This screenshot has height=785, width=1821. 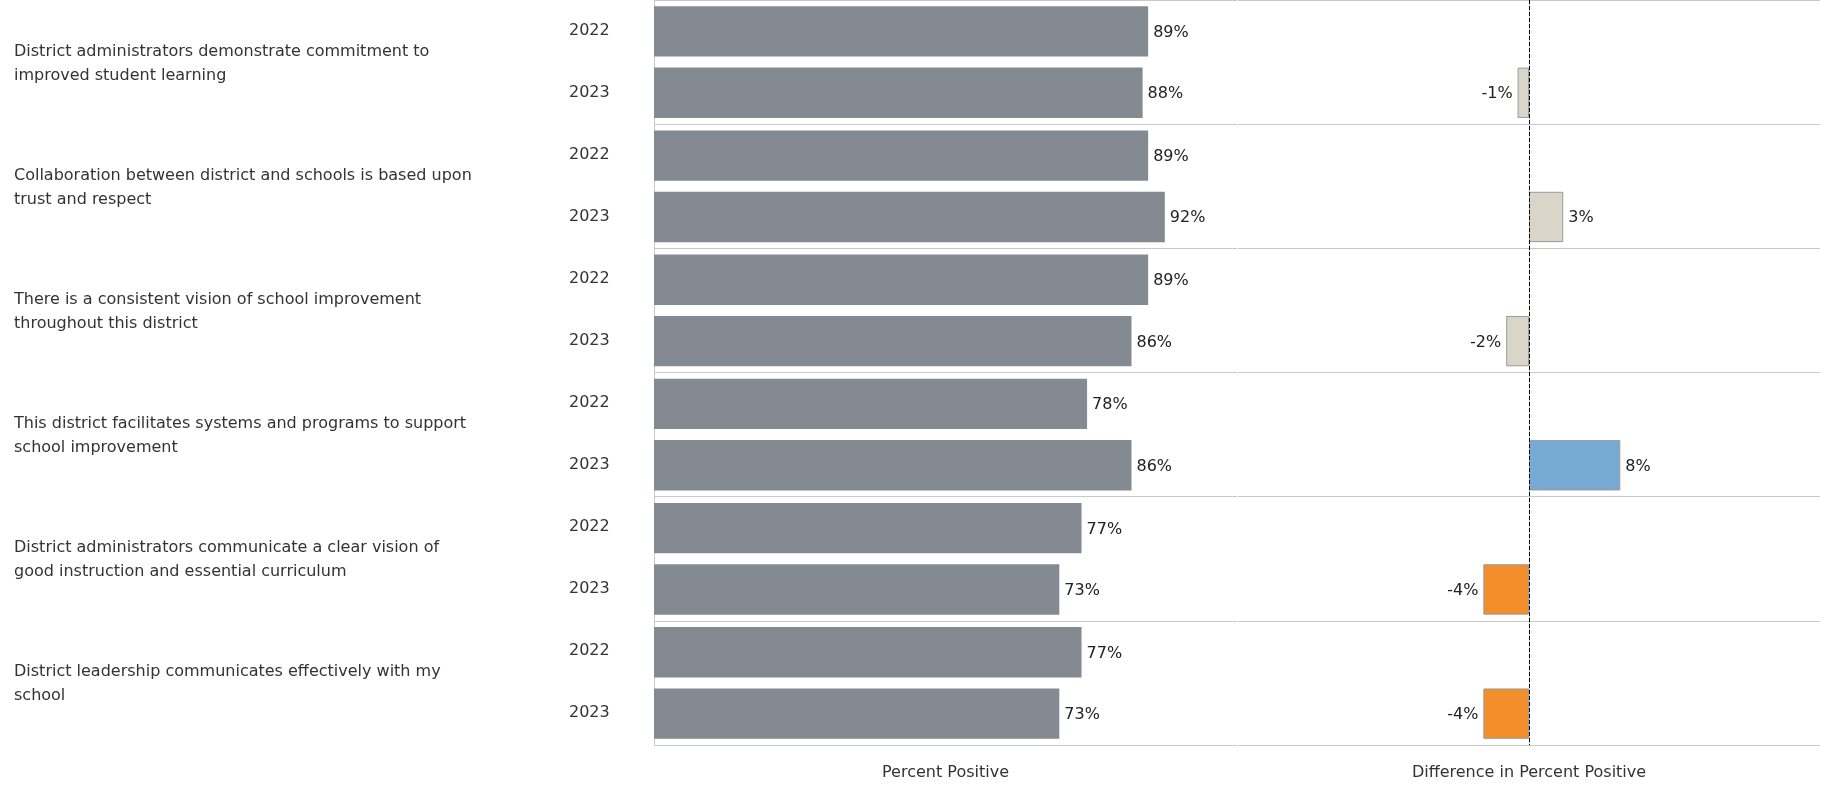 What do you see at coordinates (245, 186) in the screenshot?
I see `y-tick-label: Collaboration between district and schools is based upon trust and respect` at bounding box center [245, 186].